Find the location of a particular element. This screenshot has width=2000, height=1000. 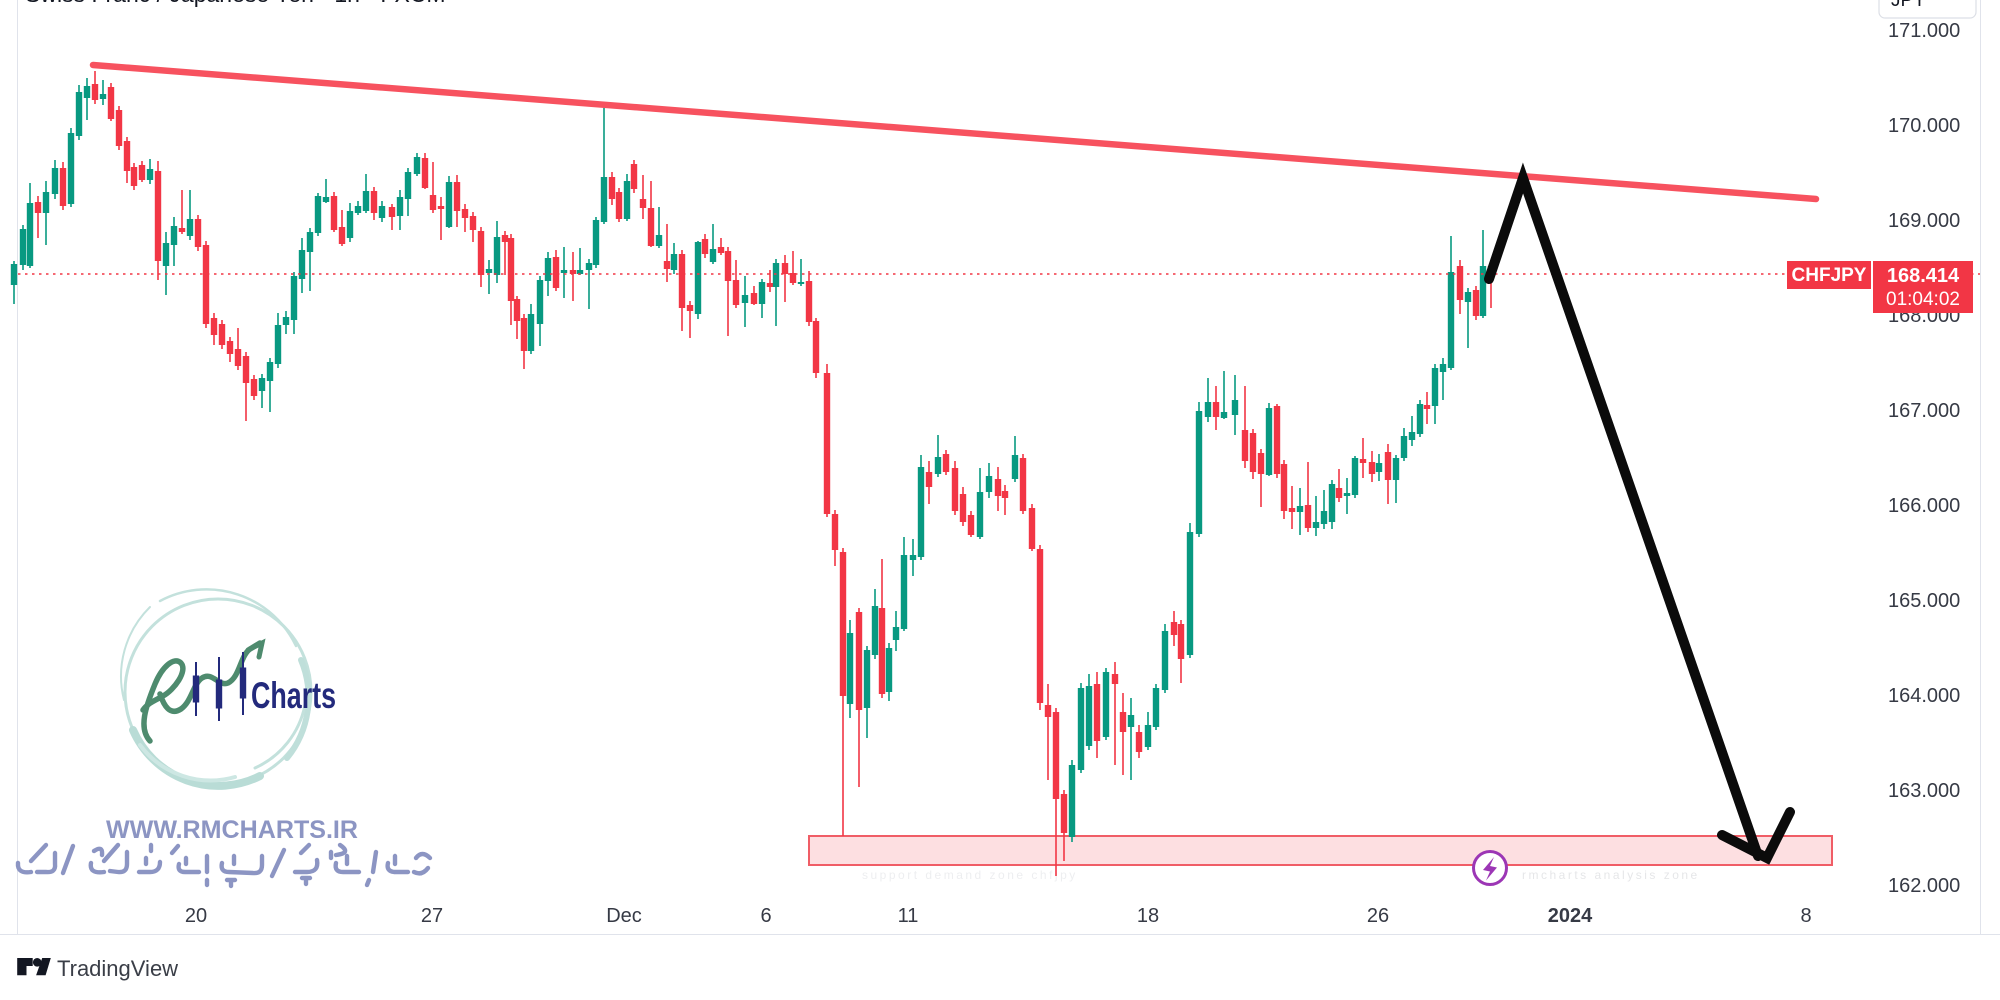

svg-text: 26 is located at coordinates (1378, 916).